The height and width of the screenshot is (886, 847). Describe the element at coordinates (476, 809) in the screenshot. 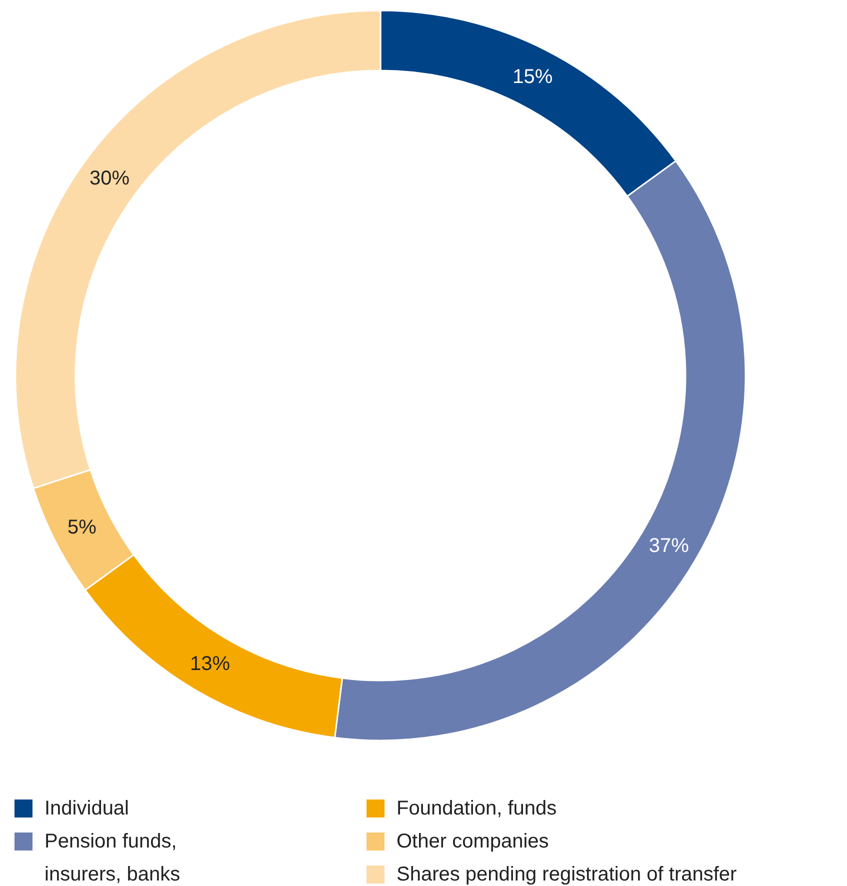

I see `legend-label: Foundation, funds` at that location.